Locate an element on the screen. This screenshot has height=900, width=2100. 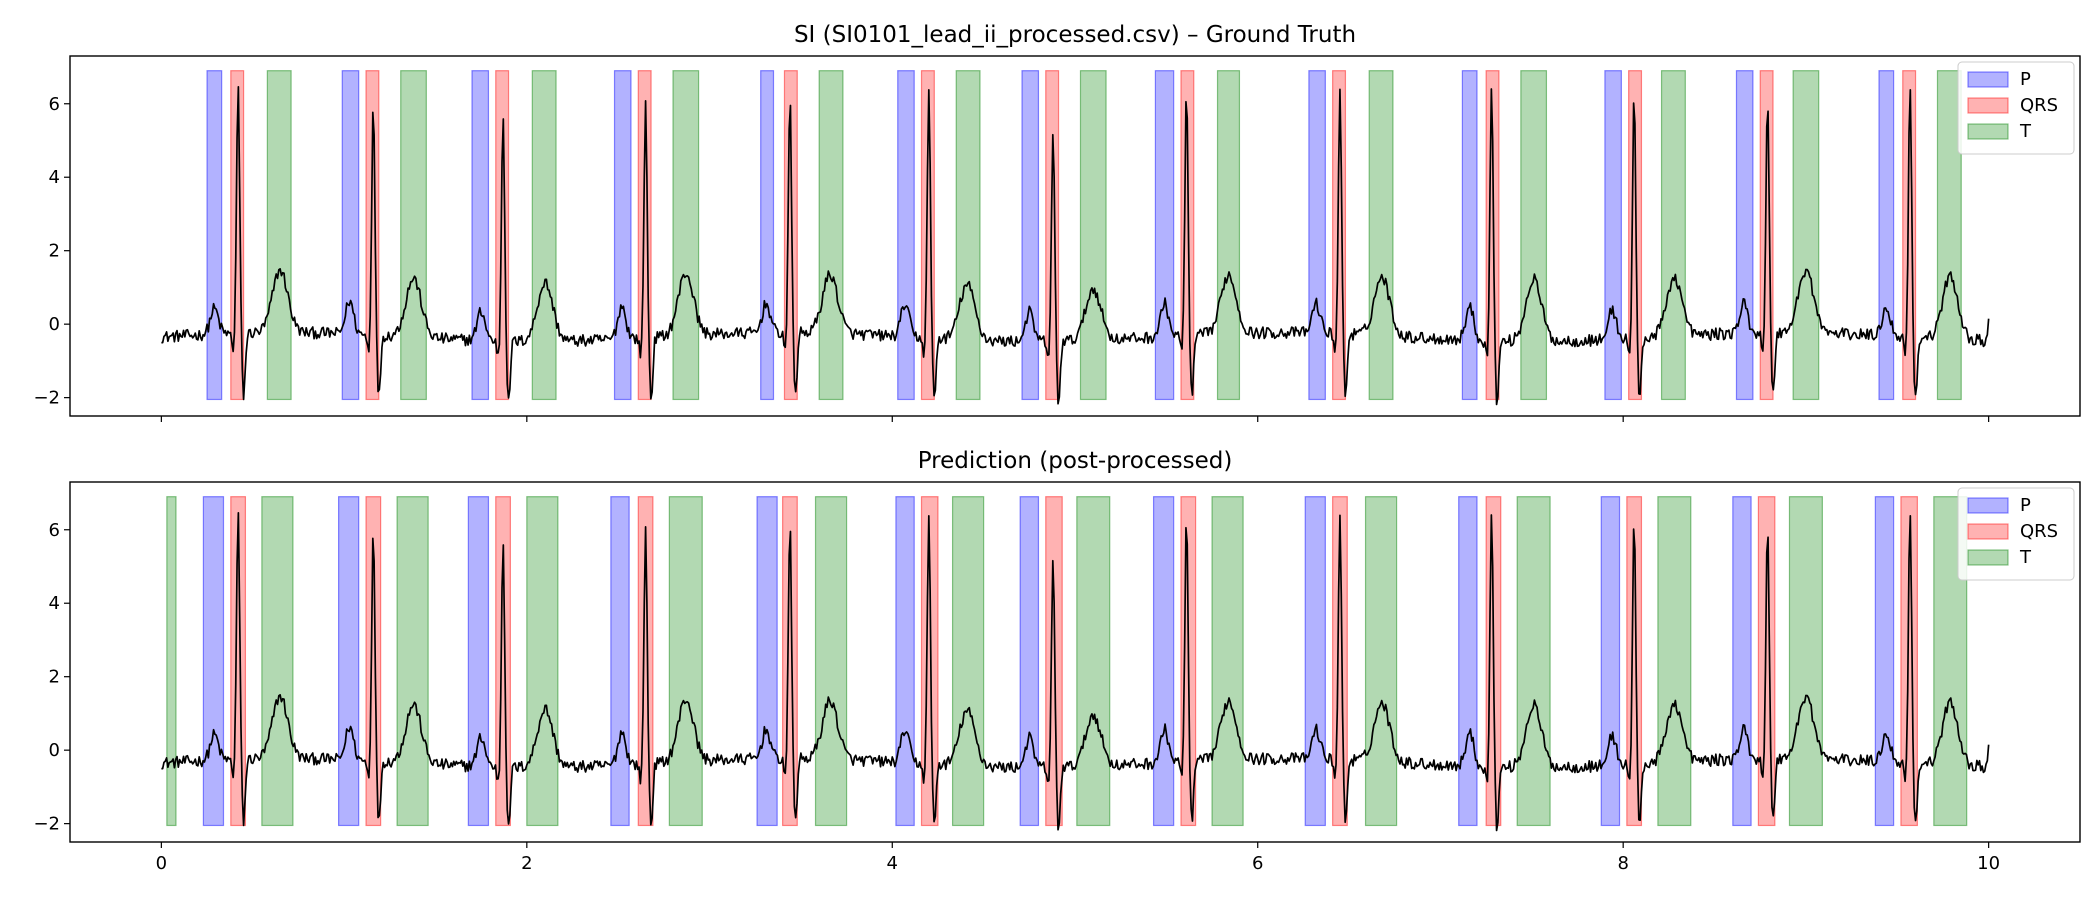
x-tick-label: 10 is located at coordinates (1988, 863).